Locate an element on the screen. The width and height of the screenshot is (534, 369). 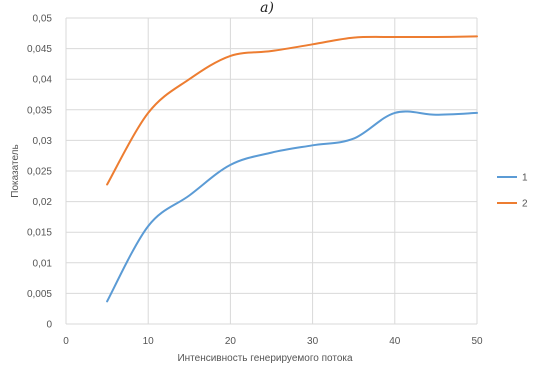
y-tick-label: 0,01 is located at coordinates (43, 263).